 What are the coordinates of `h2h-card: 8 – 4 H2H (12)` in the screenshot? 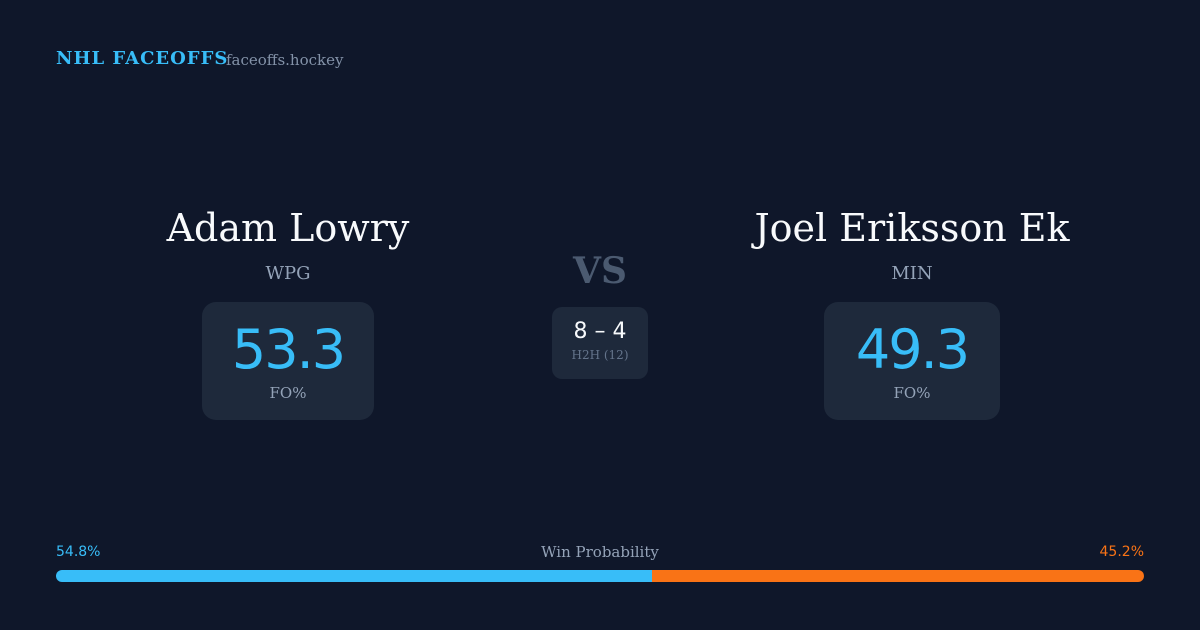 It's located at (600, 343).